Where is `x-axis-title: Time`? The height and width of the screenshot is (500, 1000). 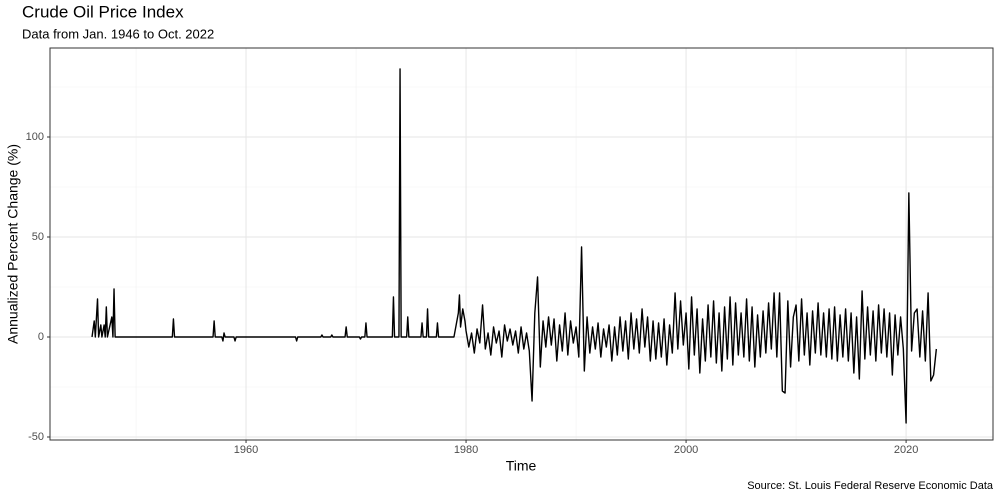 x-axis-title: Time is located at coordinates (521, 466).